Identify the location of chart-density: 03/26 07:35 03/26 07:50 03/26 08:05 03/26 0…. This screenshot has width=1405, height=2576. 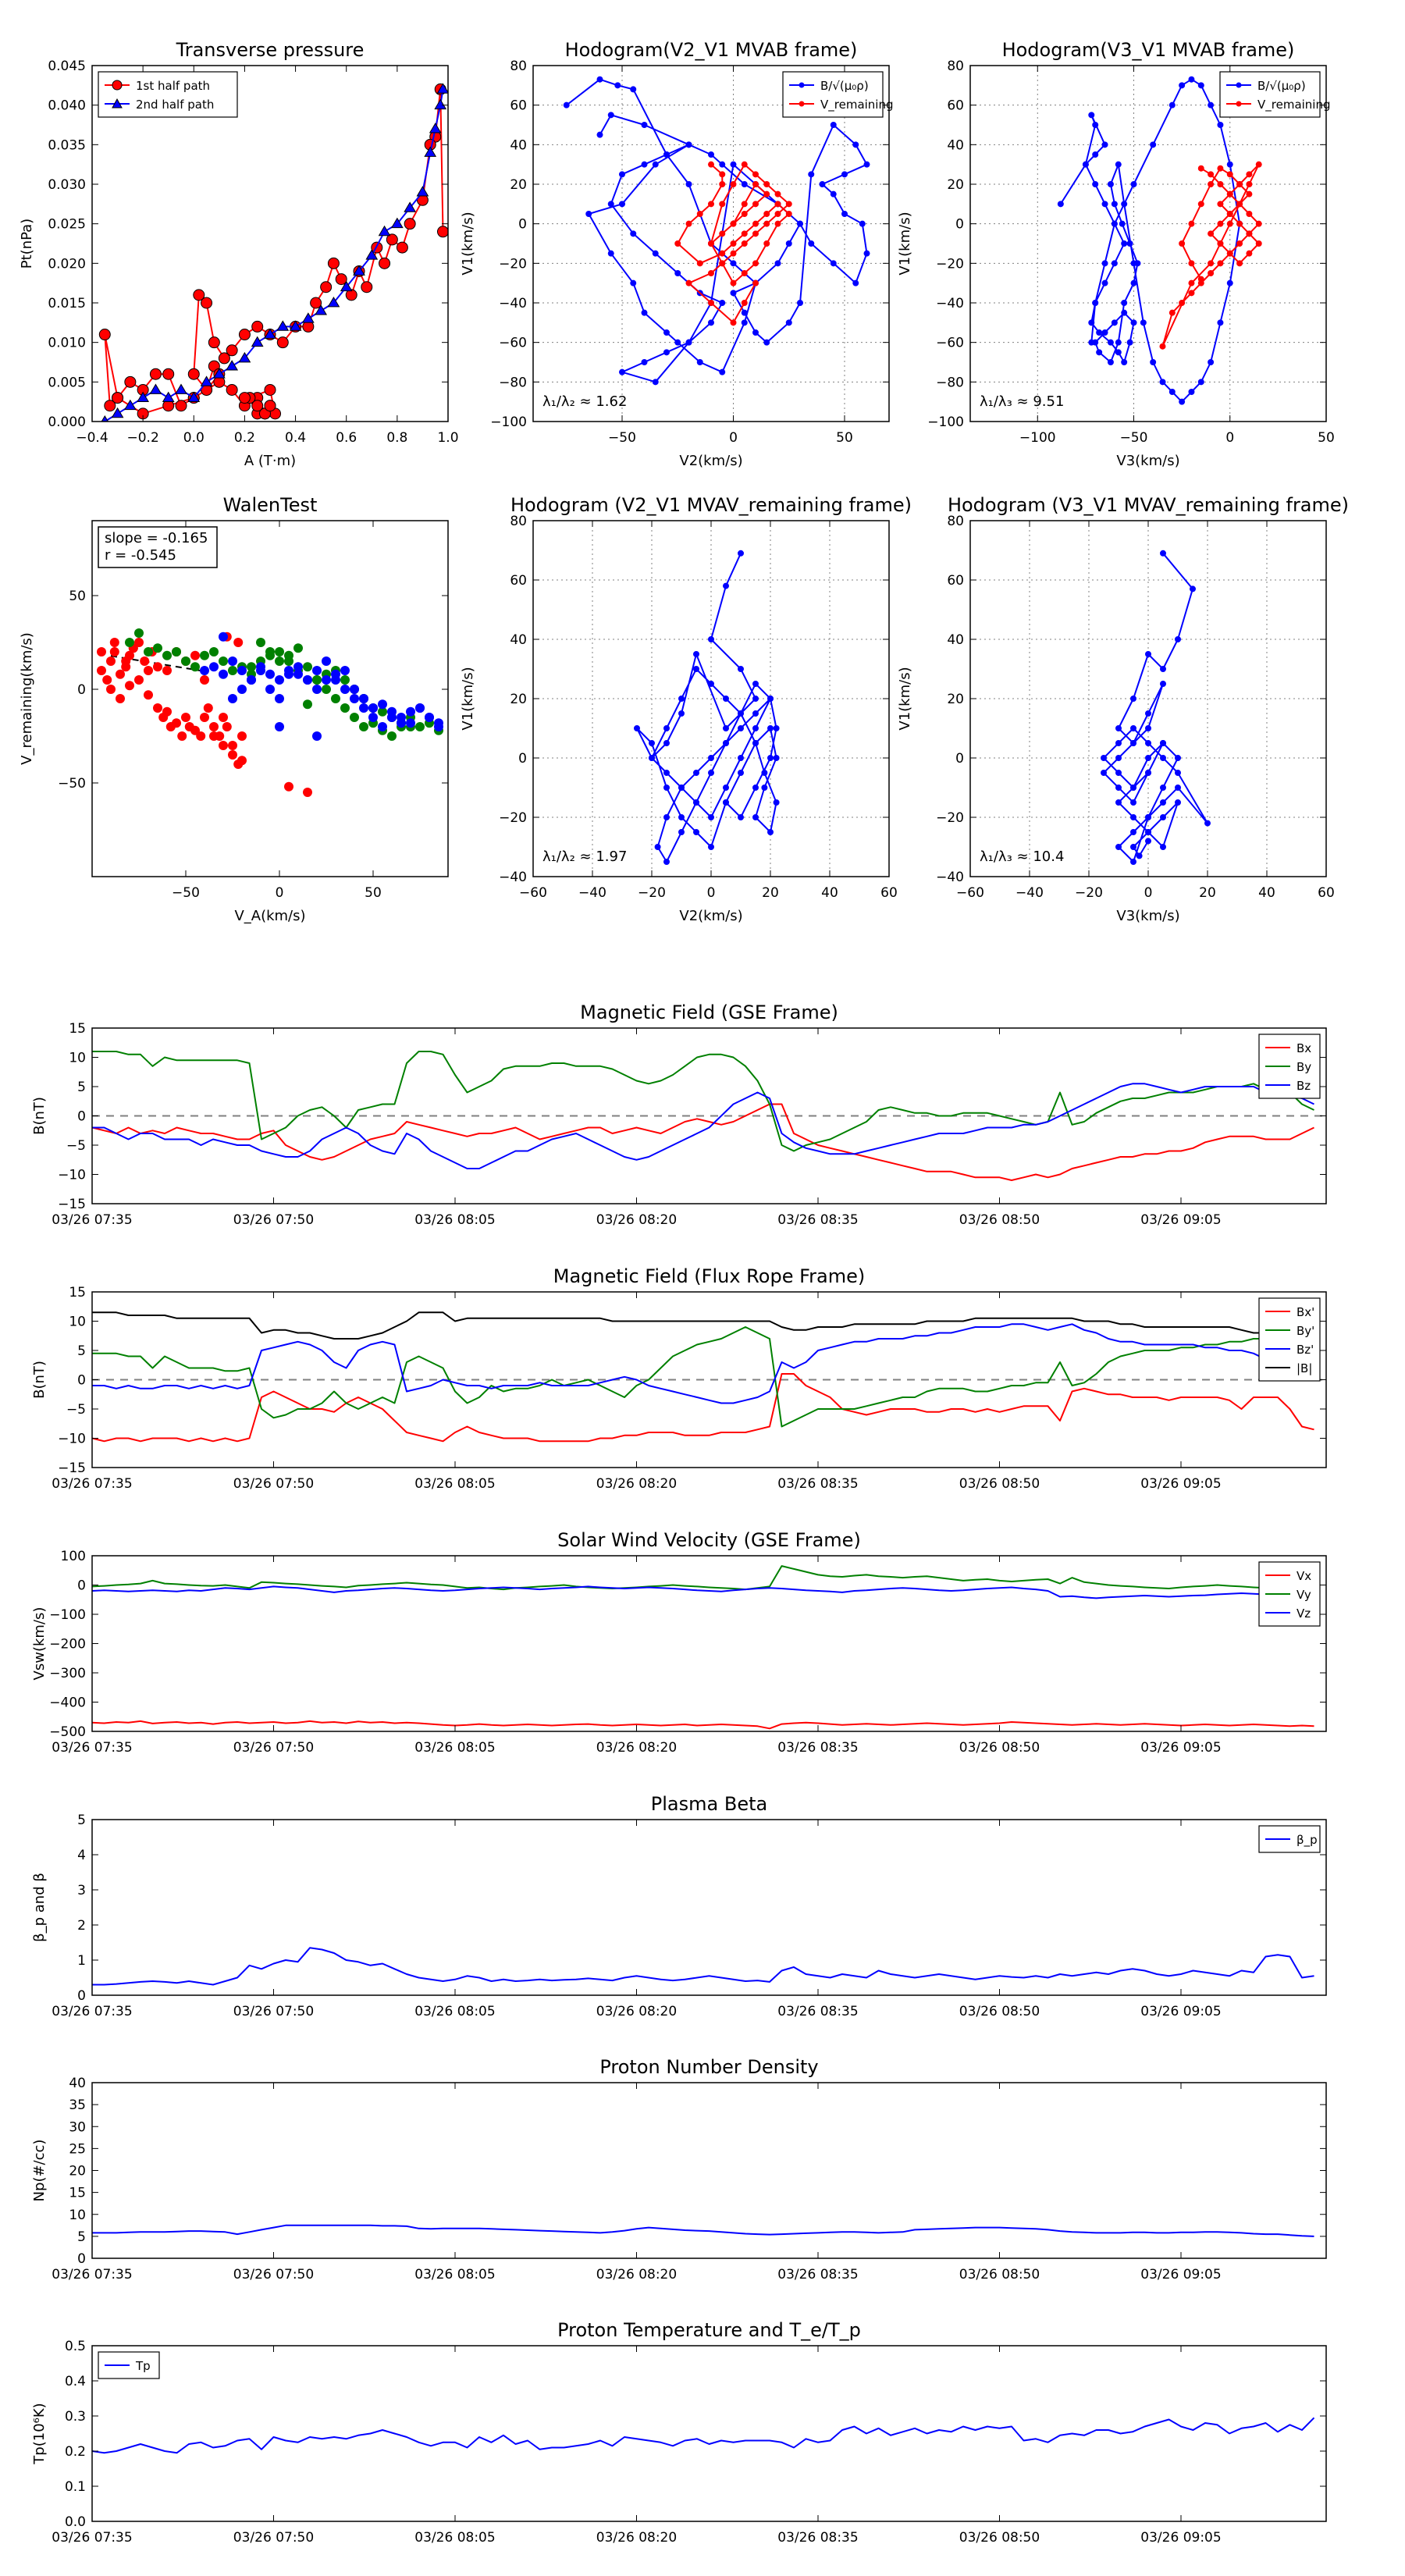
(679, 2169).